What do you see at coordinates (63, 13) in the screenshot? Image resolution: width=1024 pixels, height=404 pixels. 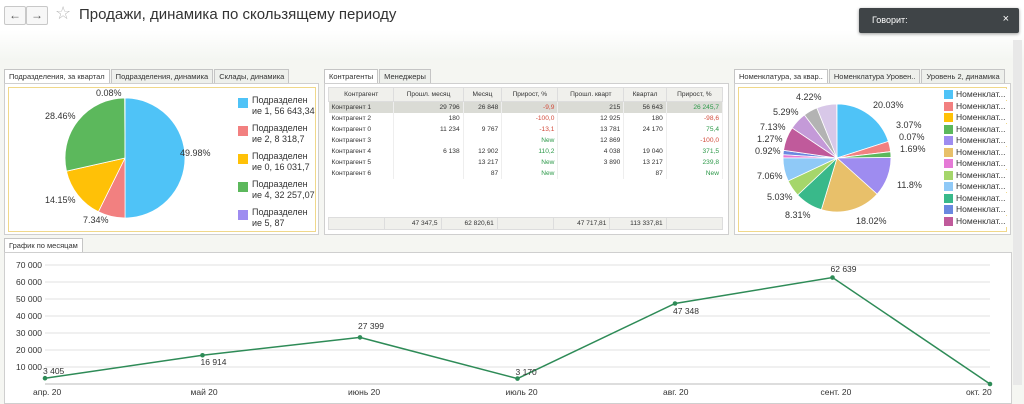 I see `favorite-star-icon: ☆` at bounding box center [63, 13].